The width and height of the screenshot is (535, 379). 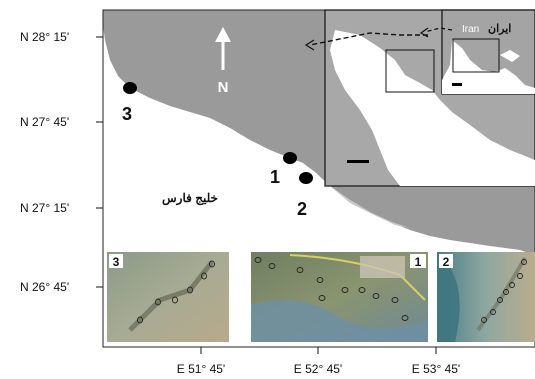 I want to click on longitude-axis, so click(x=318, y=350).